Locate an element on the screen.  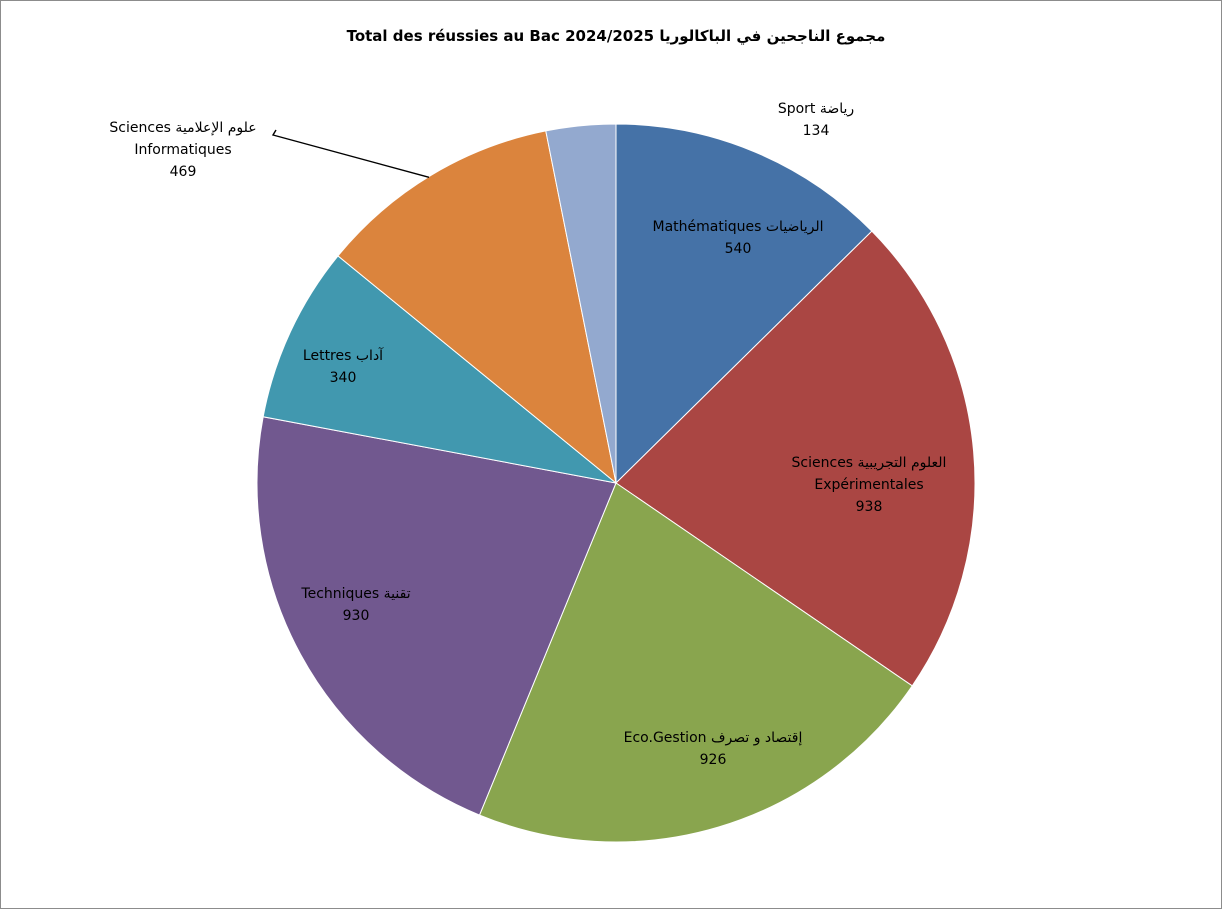
data-label-name: تقنية Techniques is located at coordinates (355, 594).